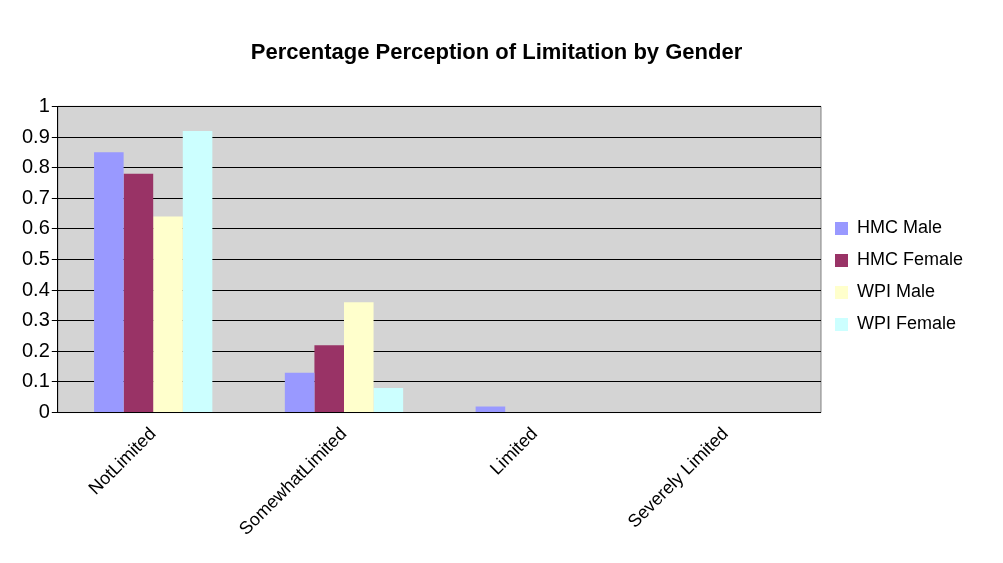 Image resolution: width=1003 pixels, height=563 pixels. I want to click on legend-label: HMC Female, so click(909, 259).